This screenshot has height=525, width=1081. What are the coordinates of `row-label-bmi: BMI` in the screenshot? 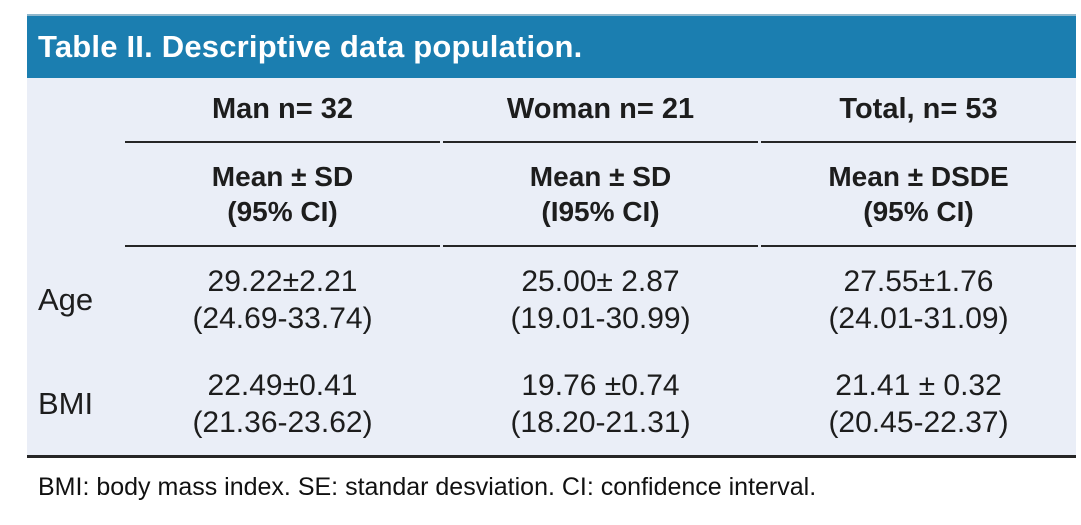 It's located at (66, 403).